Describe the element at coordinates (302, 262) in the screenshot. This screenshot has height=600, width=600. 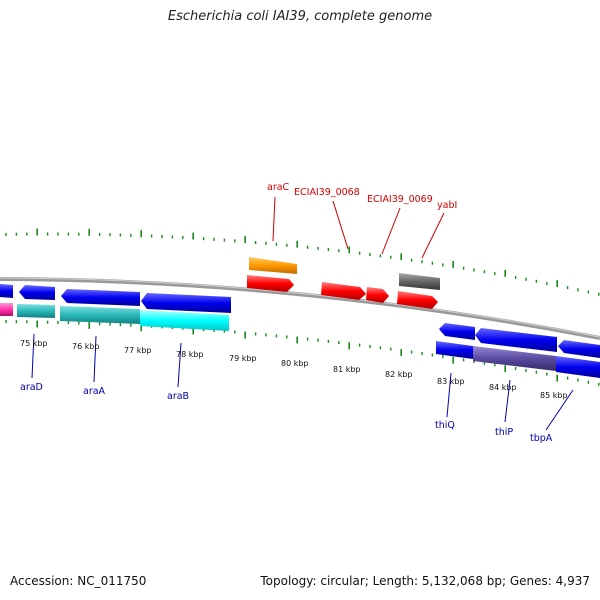
I see `top-tick-track` at that location.